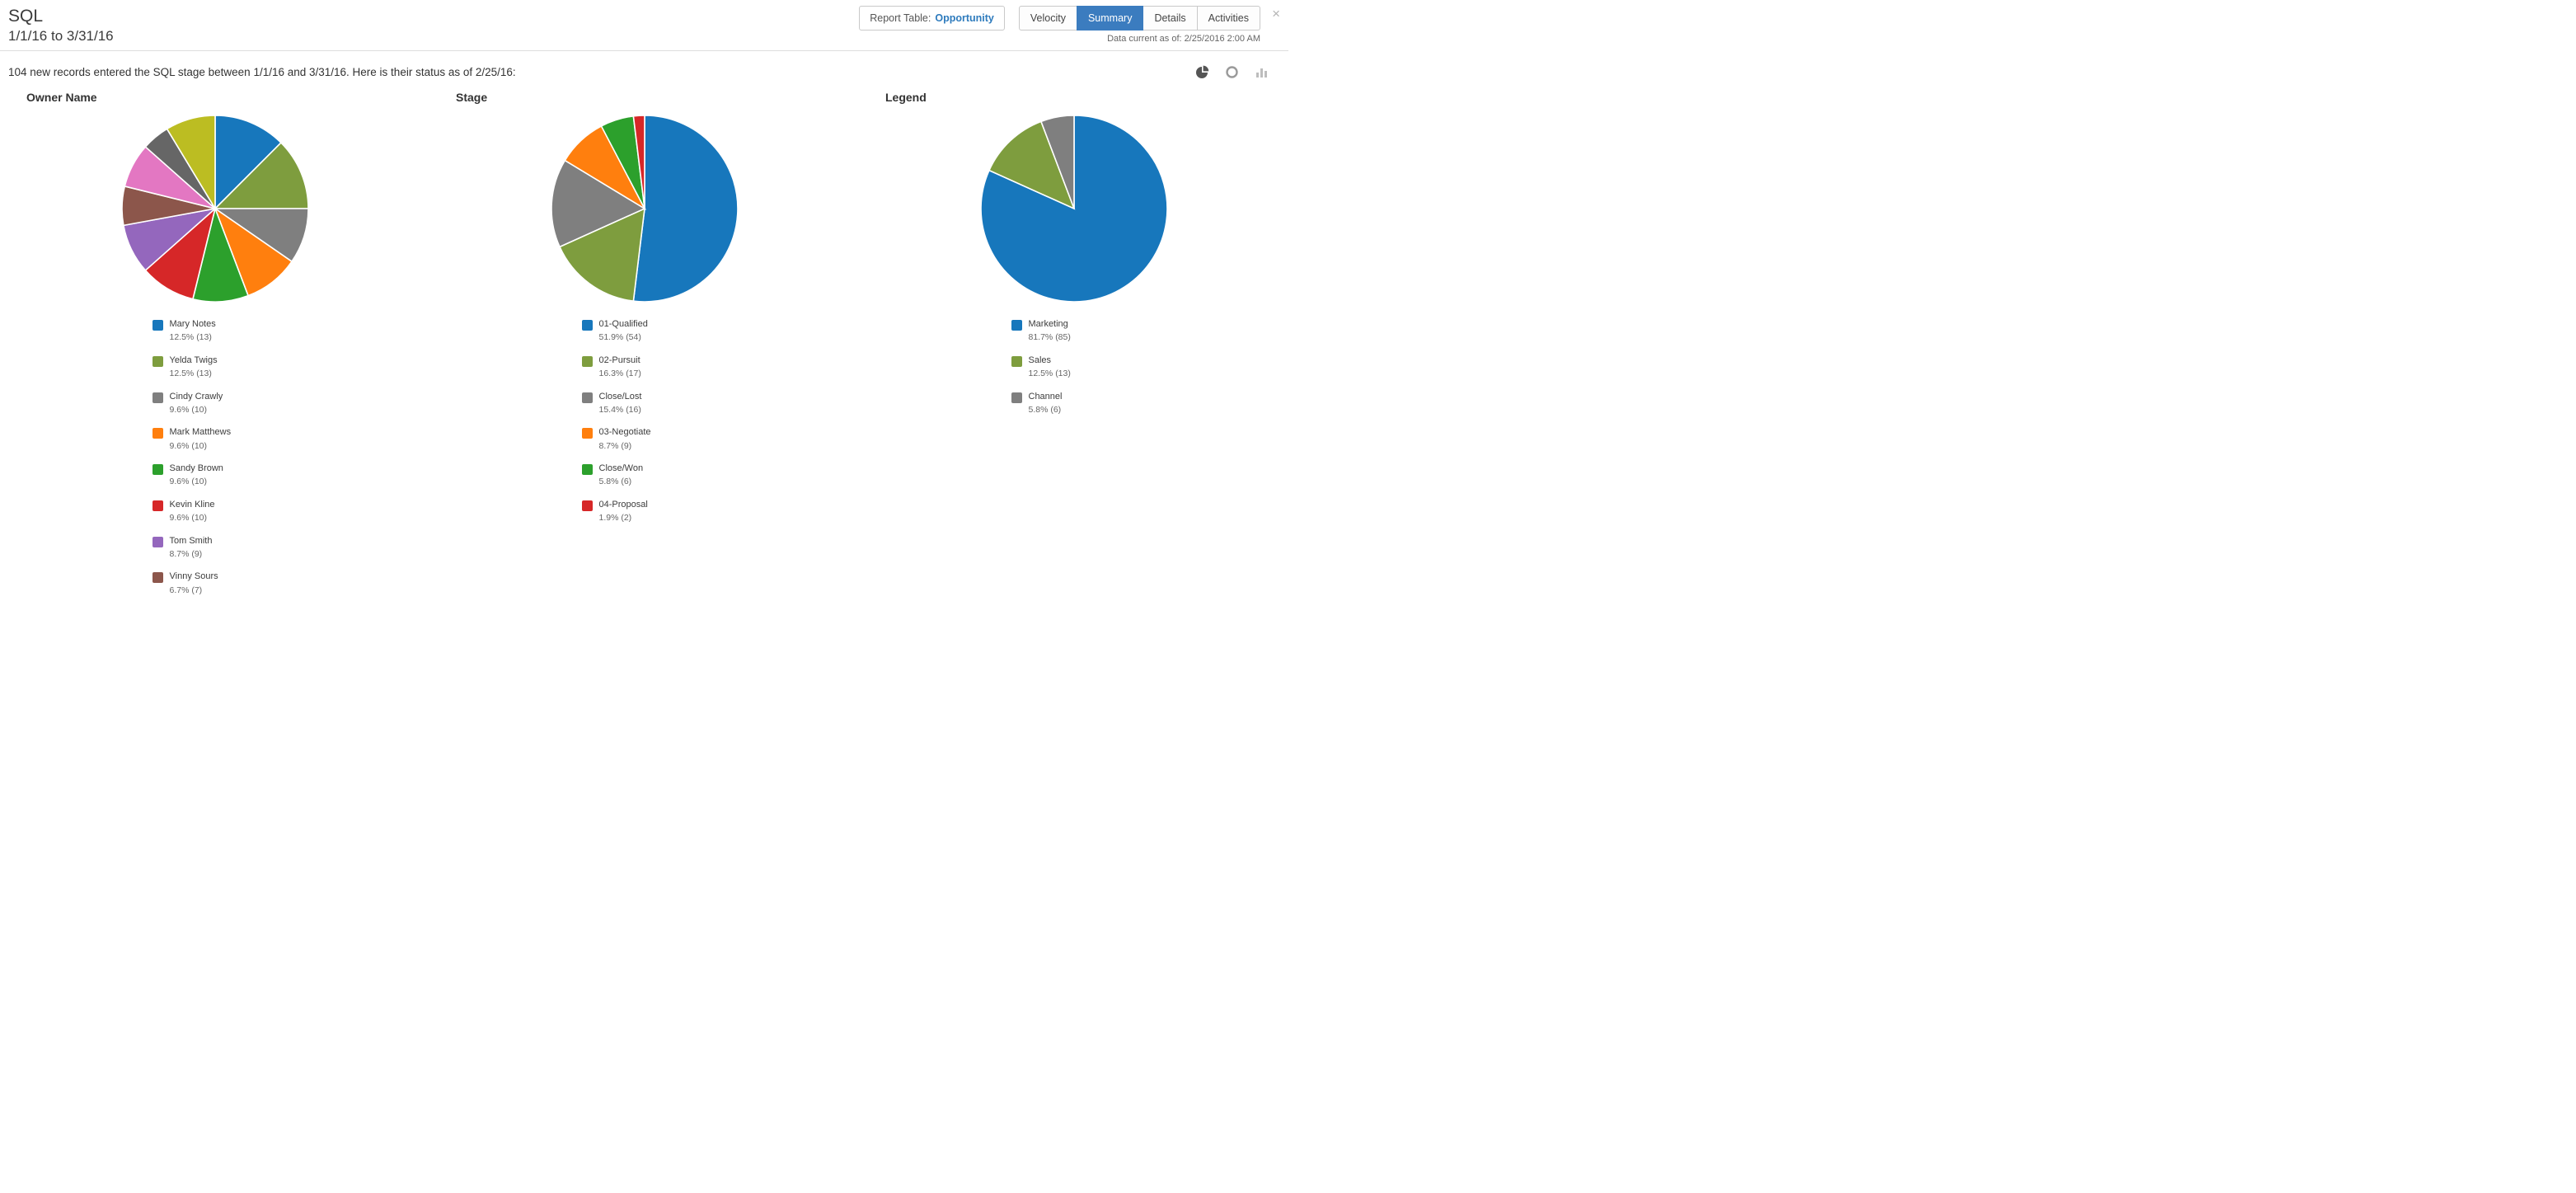 Image resolution: width=2576 pixels, height=1193 pixels. What do you see at coordinates (1183, 39) in the screenshot?
I see `data-current-timestamp: Data current as of: 2/25/2016 2:00 AM` at bounding box center [1183, 39].